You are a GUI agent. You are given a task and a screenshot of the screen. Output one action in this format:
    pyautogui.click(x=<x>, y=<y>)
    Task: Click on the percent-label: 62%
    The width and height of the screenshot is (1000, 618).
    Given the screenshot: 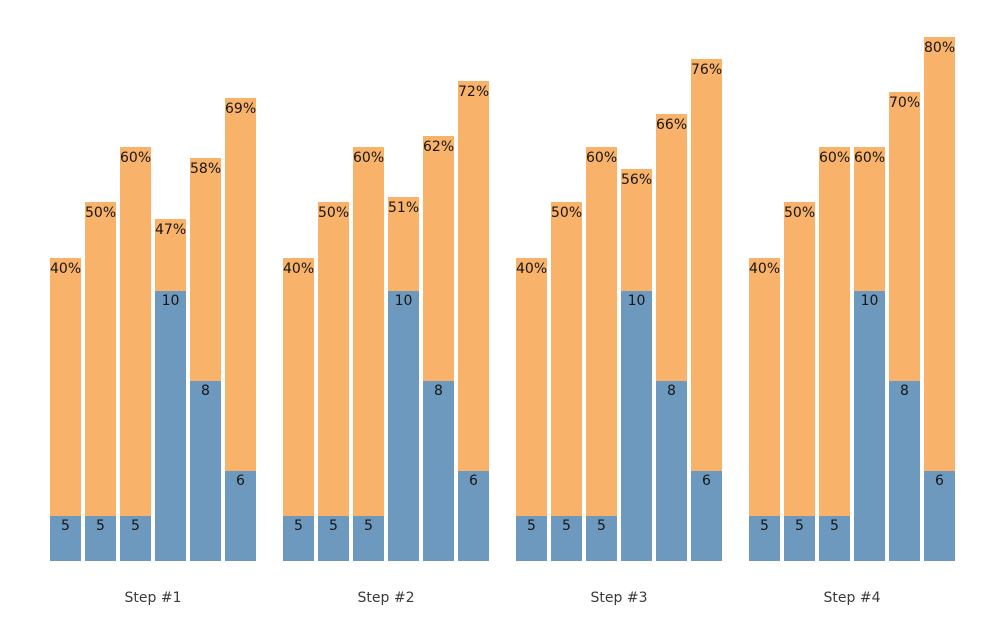 What is the action you would take?
    pyautogui.click(x=439, y=147)
    